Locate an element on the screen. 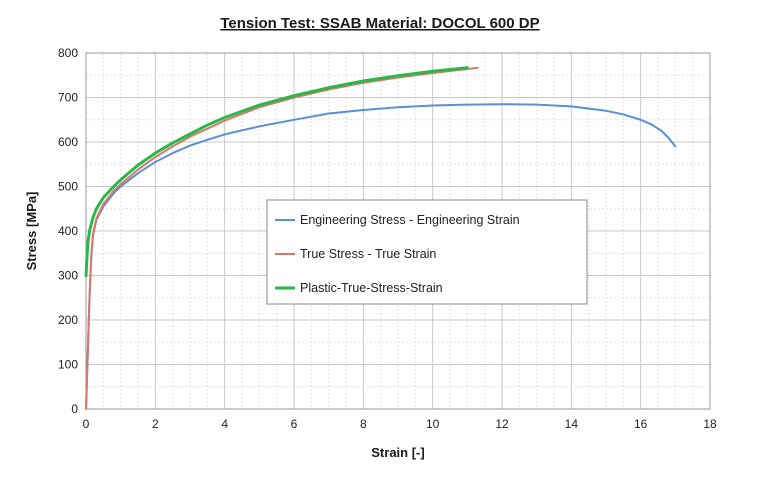 Image resolution: width=757 pixels, height=489 pixels. legend-box is located at coordinates (427, 252).